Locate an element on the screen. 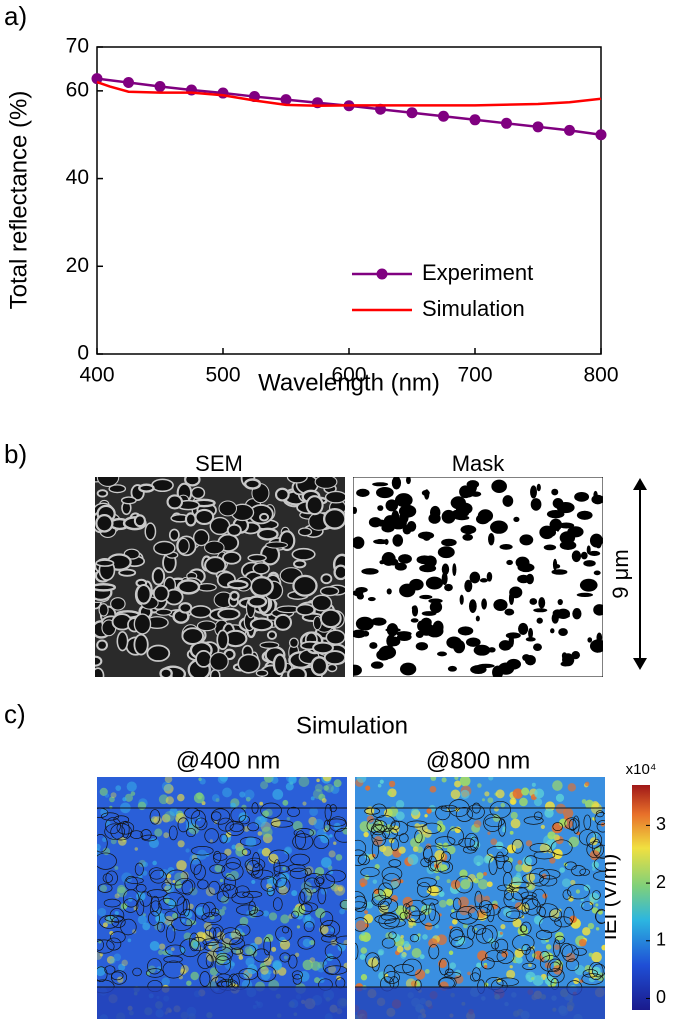  y-tick-label: 0 is located at coordinates (83, 353).